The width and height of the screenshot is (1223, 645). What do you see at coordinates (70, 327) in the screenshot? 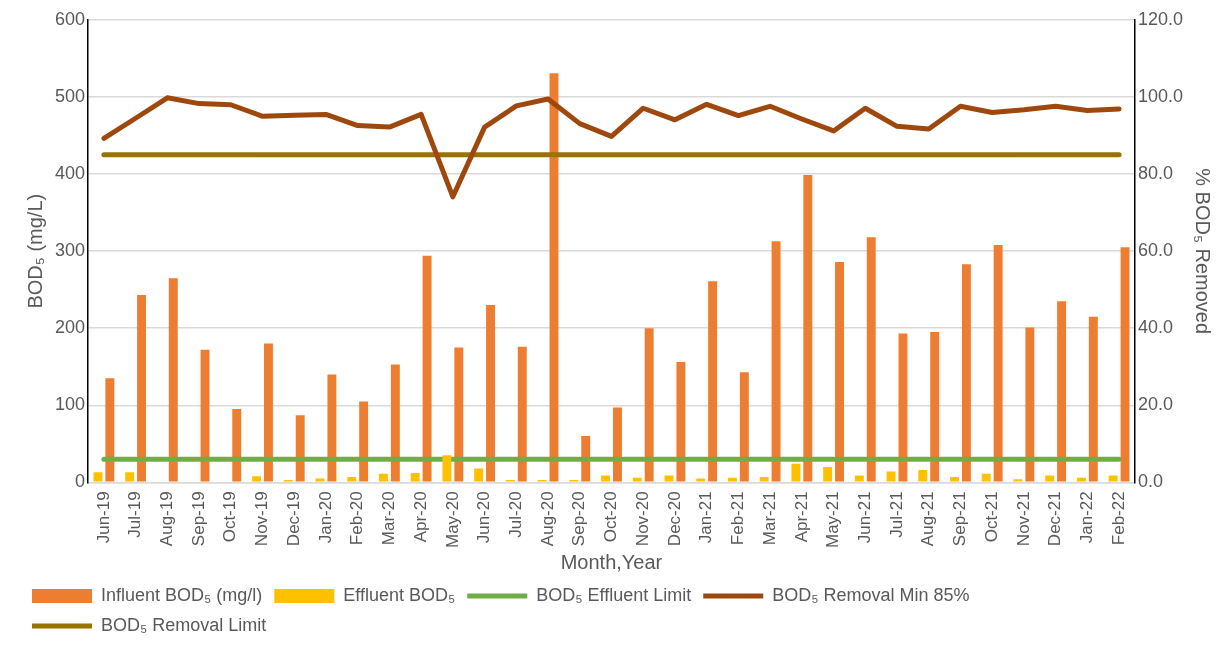
I see `y-tick-label: 200` at bounding box center [70, 327].